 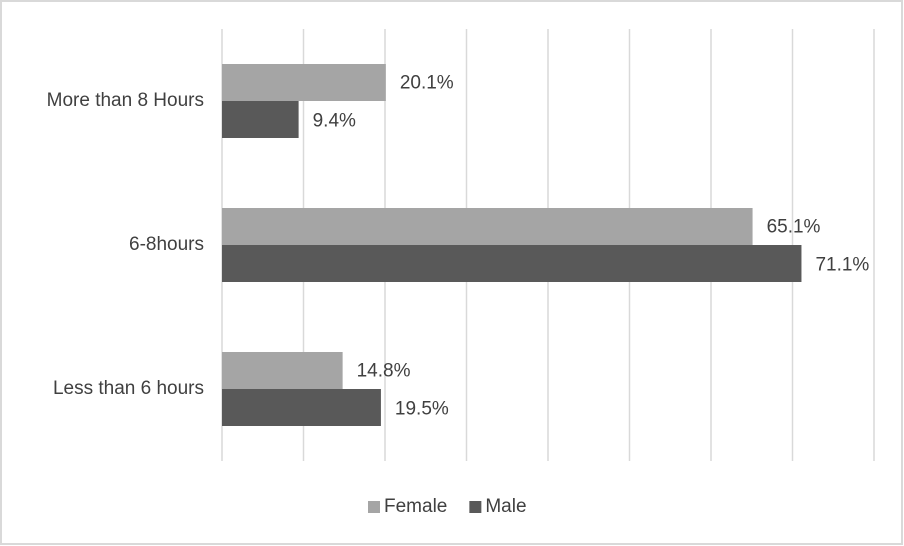 I want to click on y-tick-label: More than 8 Hours, so click(x=125, y=100).